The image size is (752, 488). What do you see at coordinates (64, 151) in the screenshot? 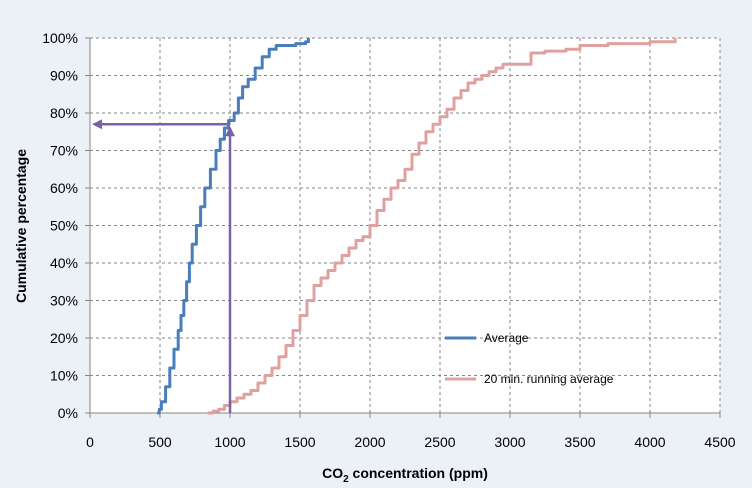
I see `y-tick-label: 70%` at bounding box center [64, 151].